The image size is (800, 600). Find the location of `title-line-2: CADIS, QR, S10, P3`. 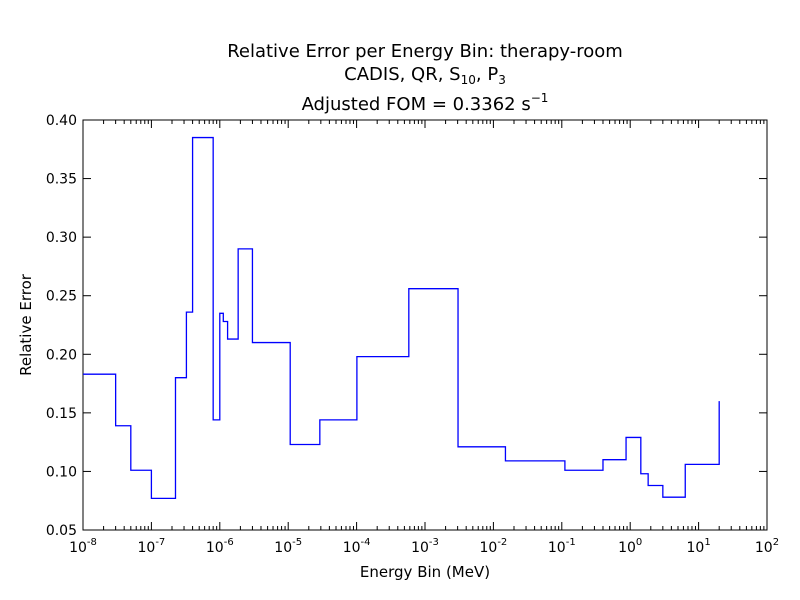

title-line-2: CADIS, QR, S10, P3 is located at coordinates (425, 75).